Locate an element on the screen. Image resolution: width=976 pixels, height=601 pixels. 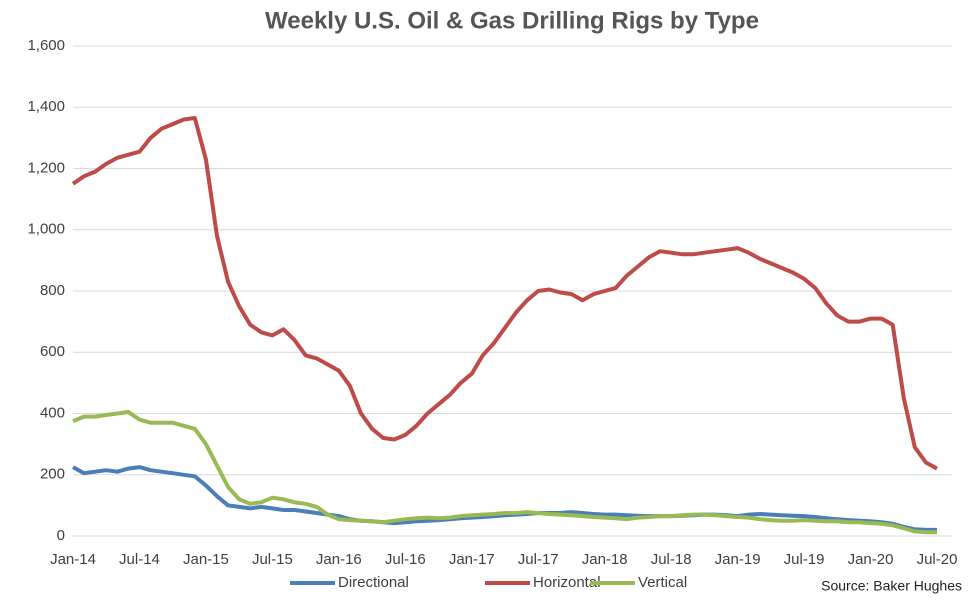
x-tick-label: Jul-20 is located at coordinates (937, 559).